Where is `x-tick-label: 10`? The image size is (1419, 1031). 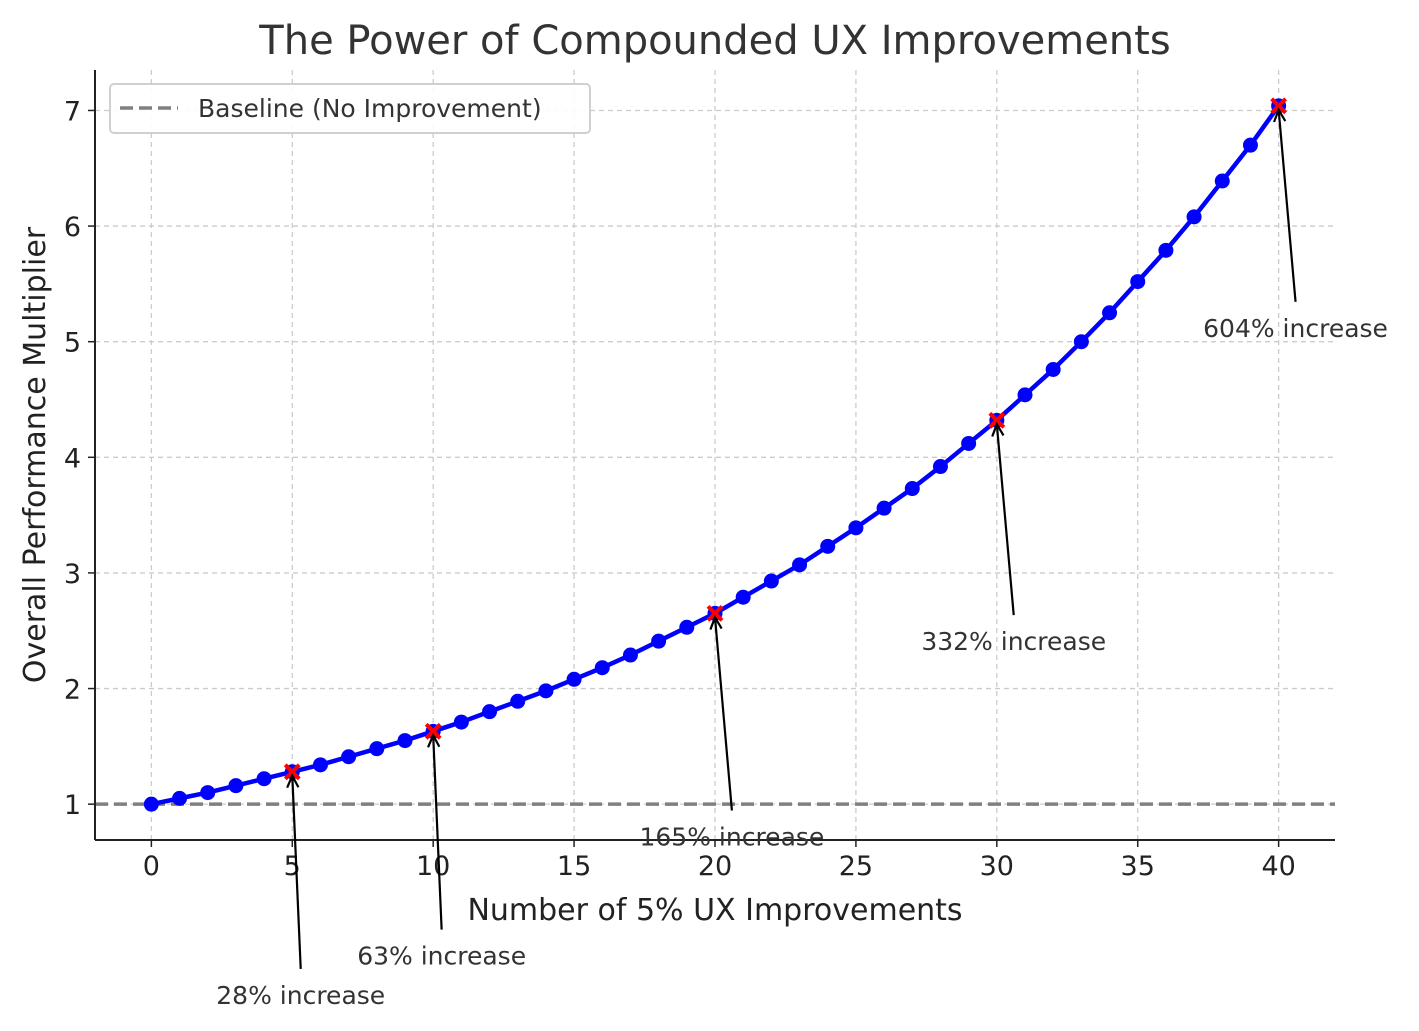 x-tick-label: 10 is located at coordinates (433, 866).